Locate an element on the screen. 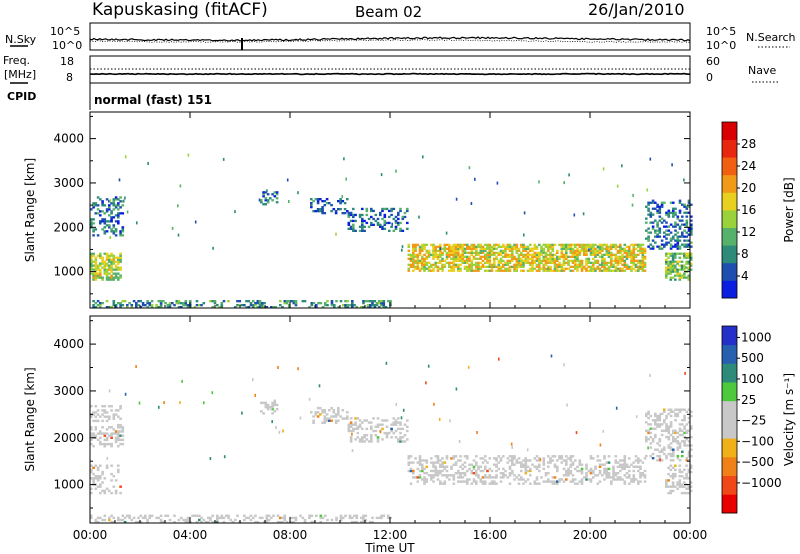 This screenshot has height=554, width=800. nsearch-label: N.Search is located at coordinates (771, 37).